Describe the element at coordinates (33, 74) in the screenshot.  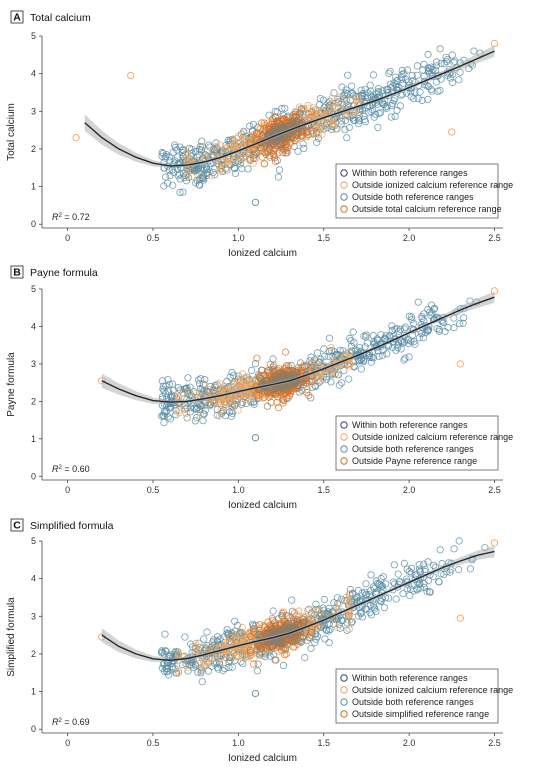
I see `y-tick-label: 4` at that location.